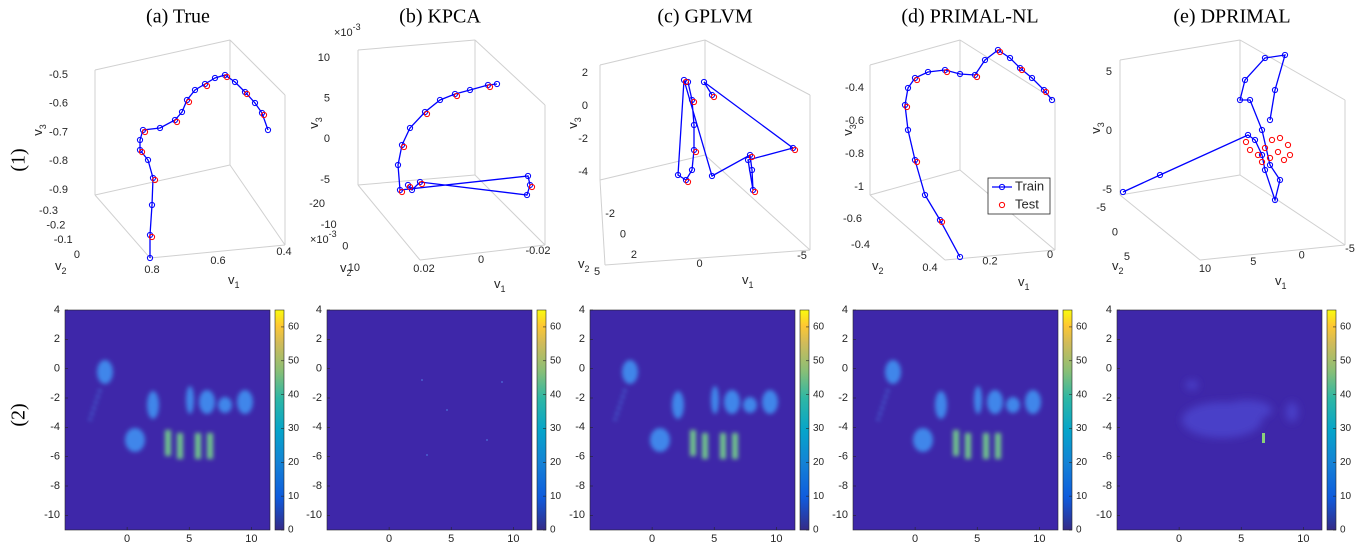  What do you see at coordinates (55, 226) in the screenshot?
I see `y-tick-label: -0.2` at bounding box center [55, 226].